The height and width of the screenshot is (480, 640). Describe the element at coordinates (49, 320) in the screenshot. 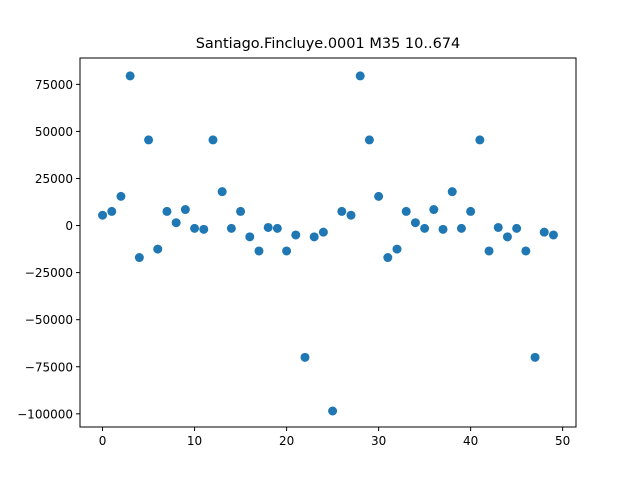

I see `y-tick-label: −50000` at that location.